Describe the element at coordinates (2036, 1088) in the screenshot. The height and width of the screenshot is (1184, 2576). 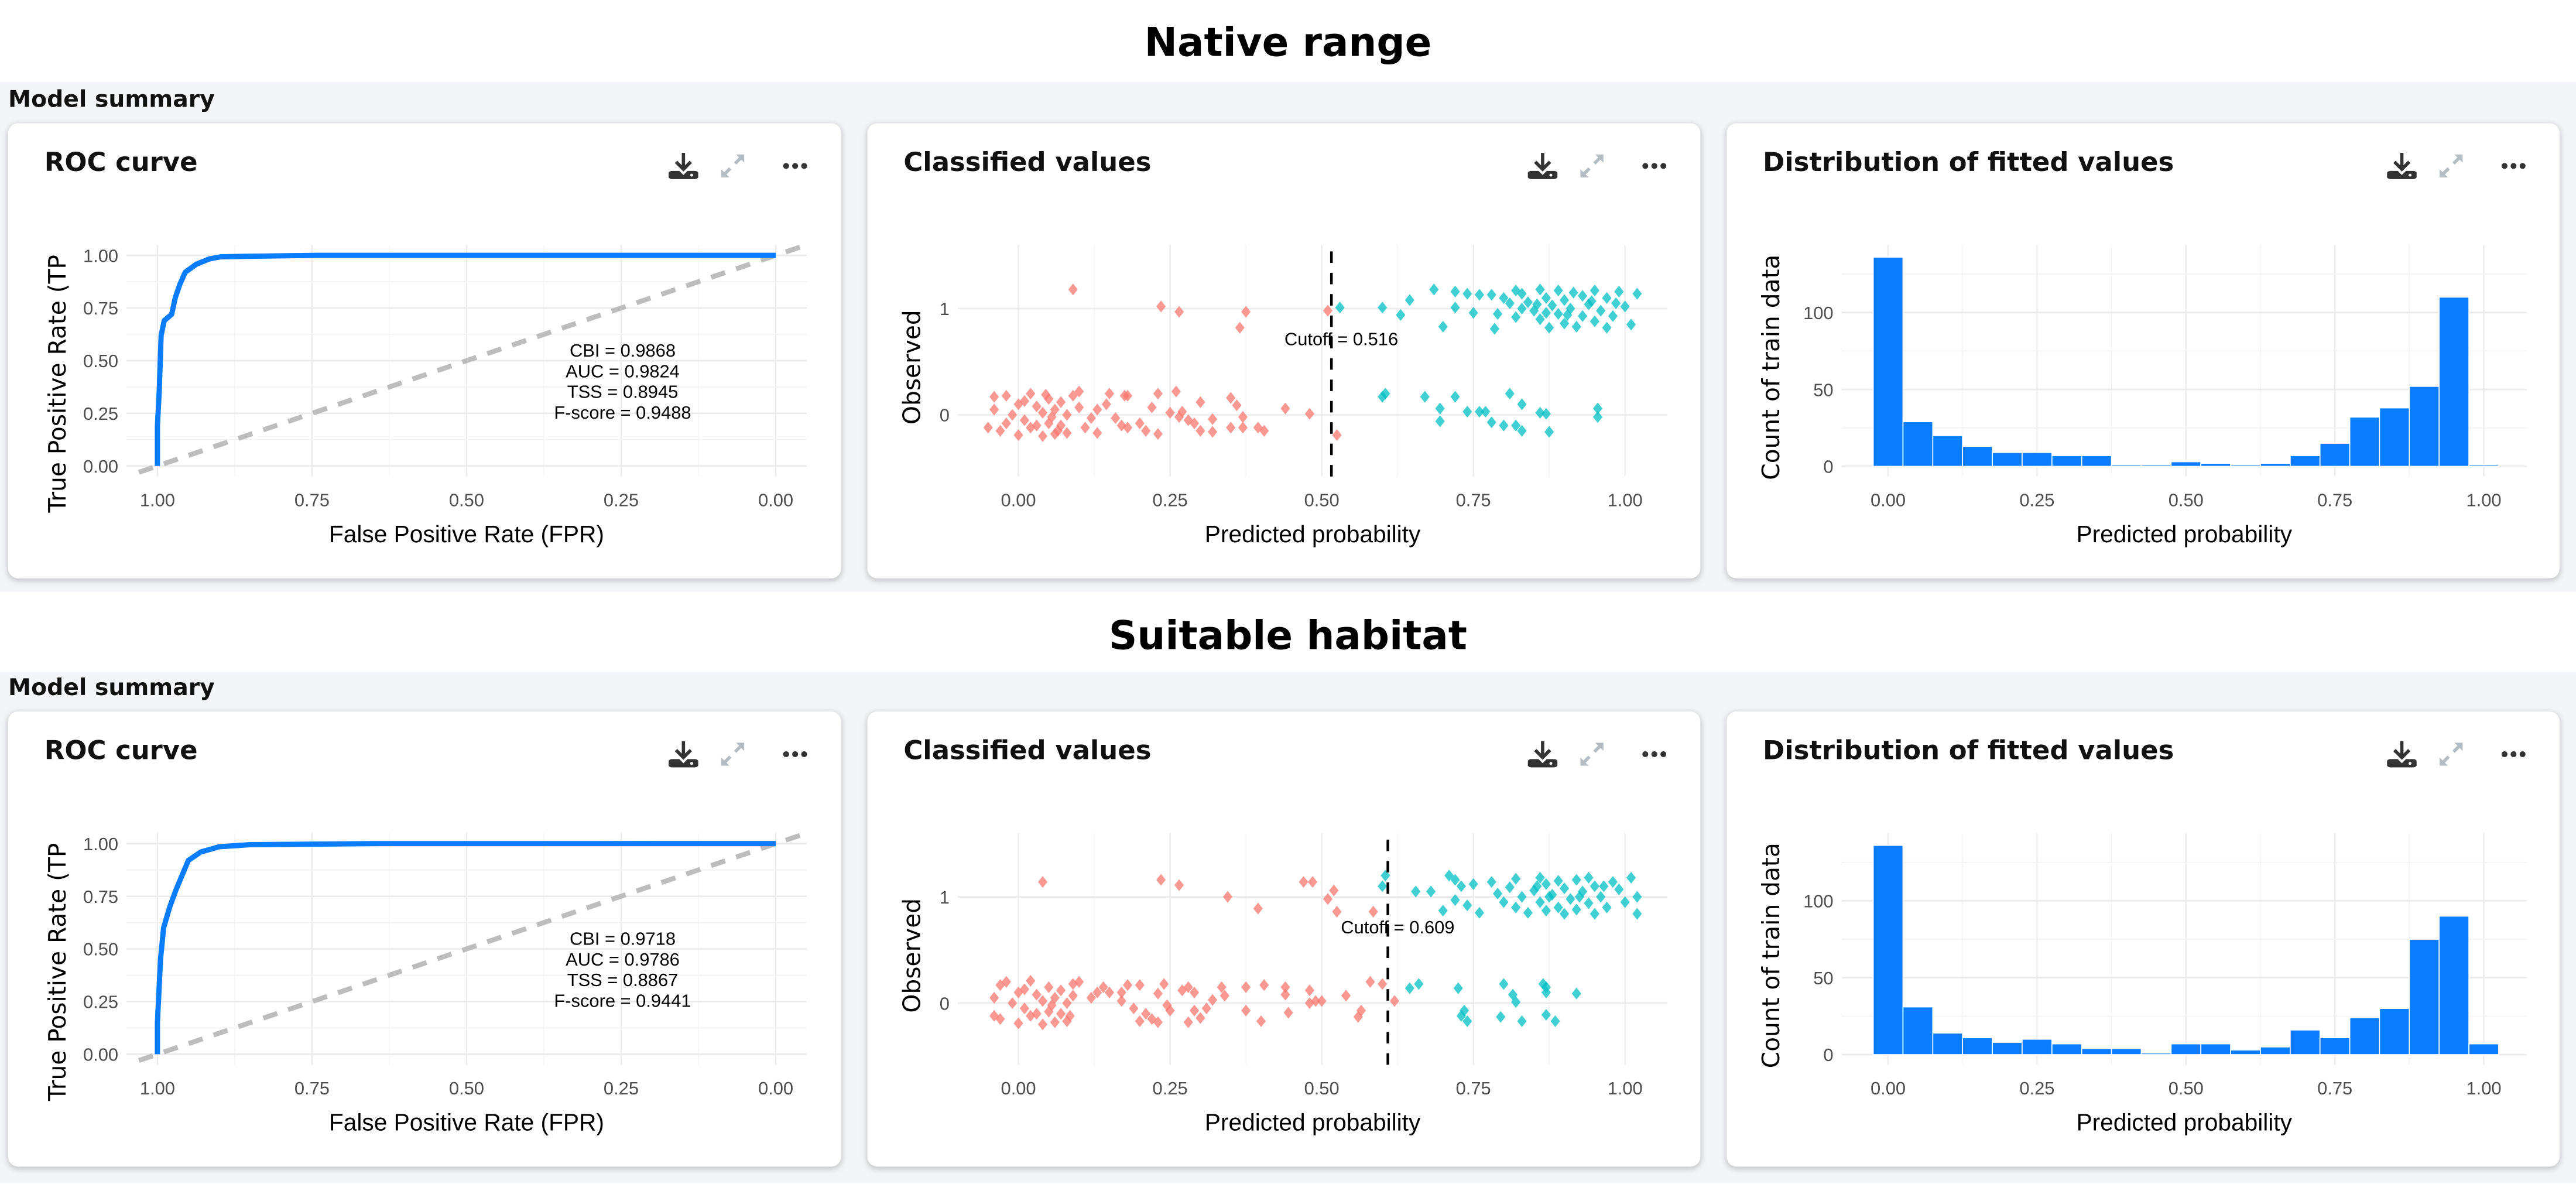
I see `x-tick-label: 0.25` at that location.